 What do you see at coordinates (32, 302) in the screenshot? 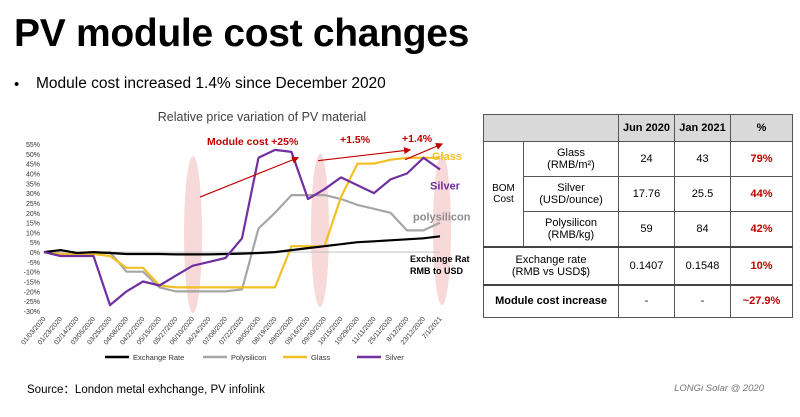
I see `y-tick-label: -25%` at bounding box center [32, 302].